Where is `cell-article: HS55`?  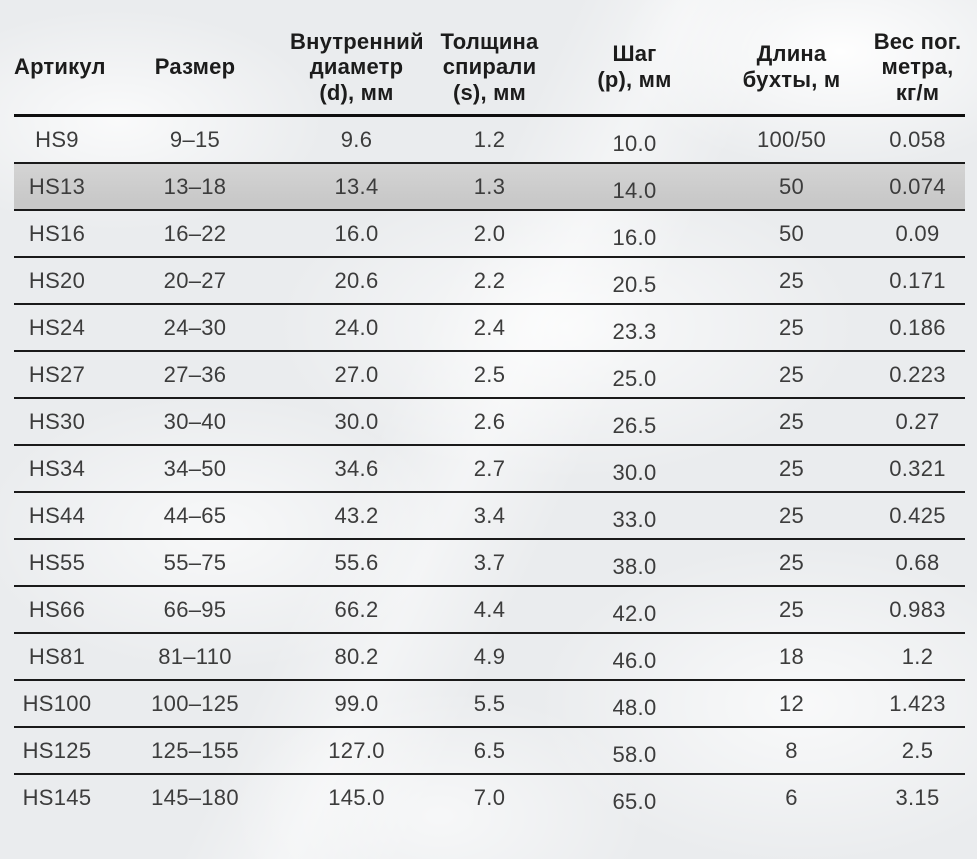 cell-article: HS55 is located at coordinates (57, 563).